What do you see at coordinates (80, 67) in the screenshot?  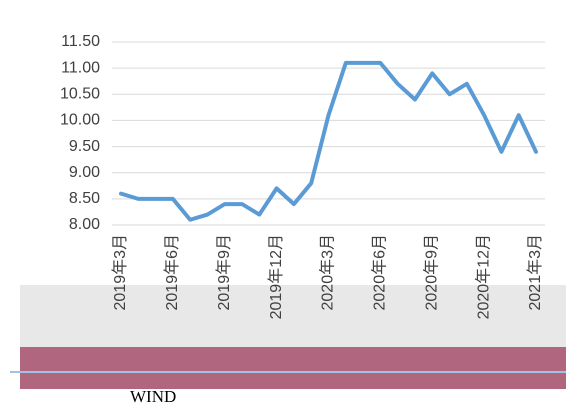 I see `y-tick-label: 11.00` at bounding box center [80, 67].